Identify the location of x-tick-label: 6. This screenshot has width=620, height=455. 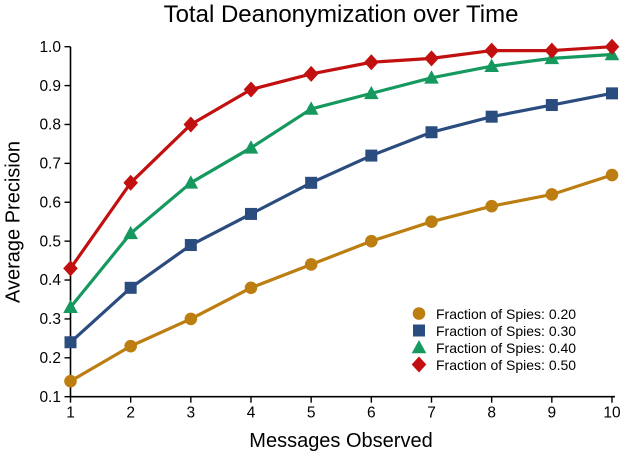
(371, 413).